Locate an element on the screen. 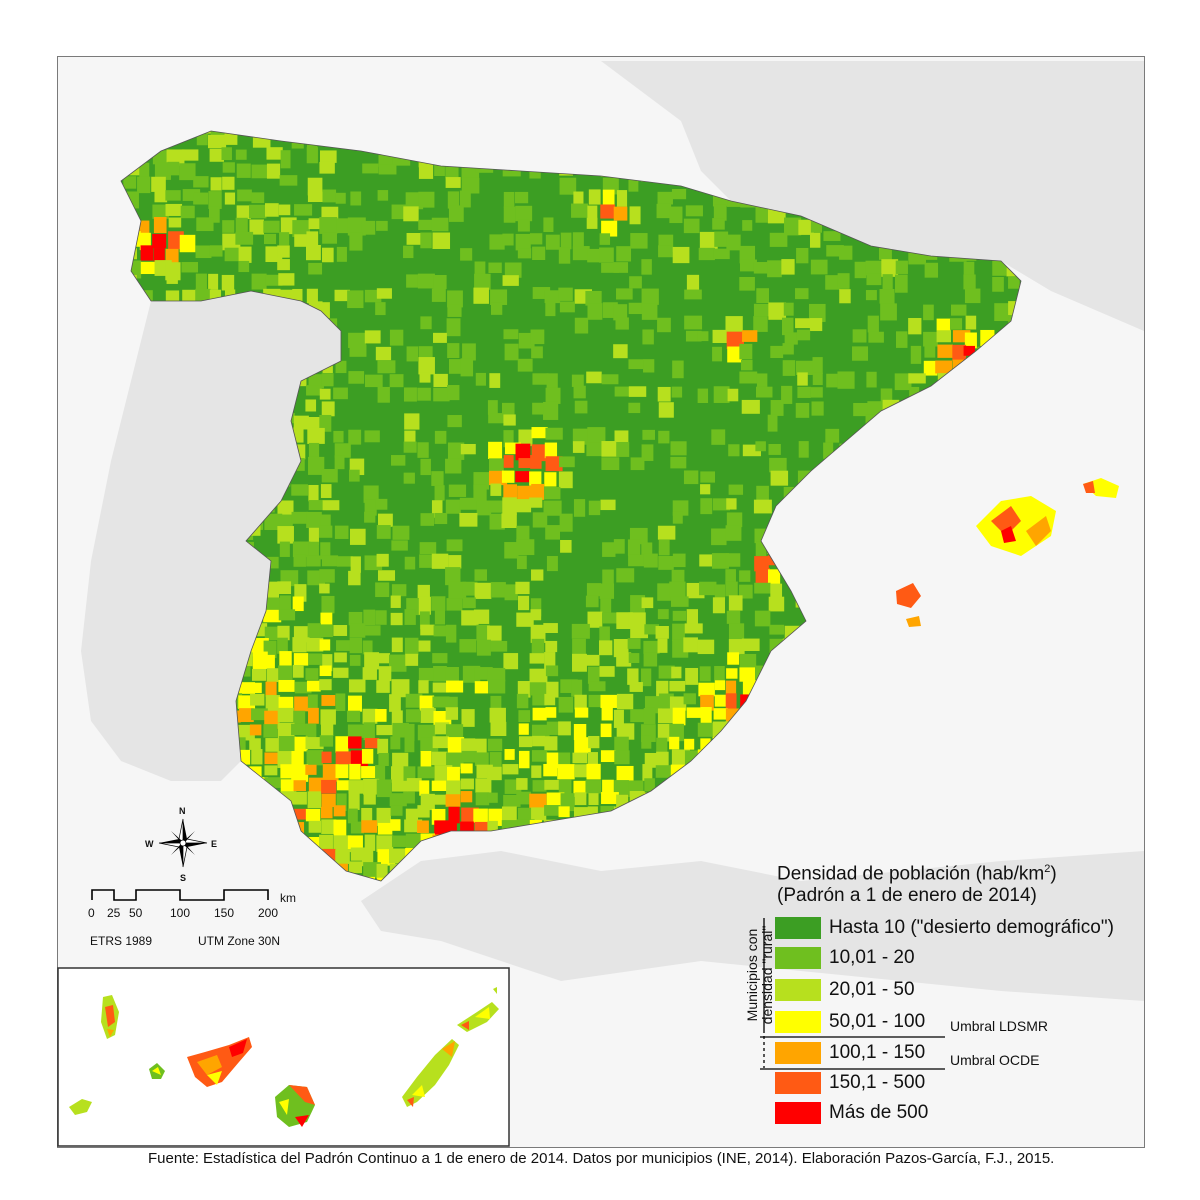 The height and width of the screenshot is (1200, 1200). scale-tick-50: 50 is located at coordinates (136, 913).